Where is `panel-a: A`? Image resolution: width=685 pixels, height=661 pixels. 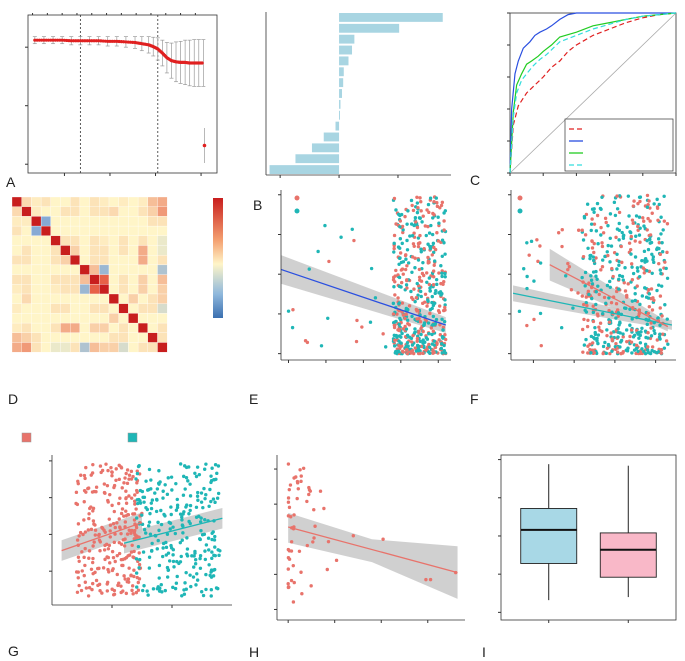
panel-a: A is located at coordinates (112, 101).